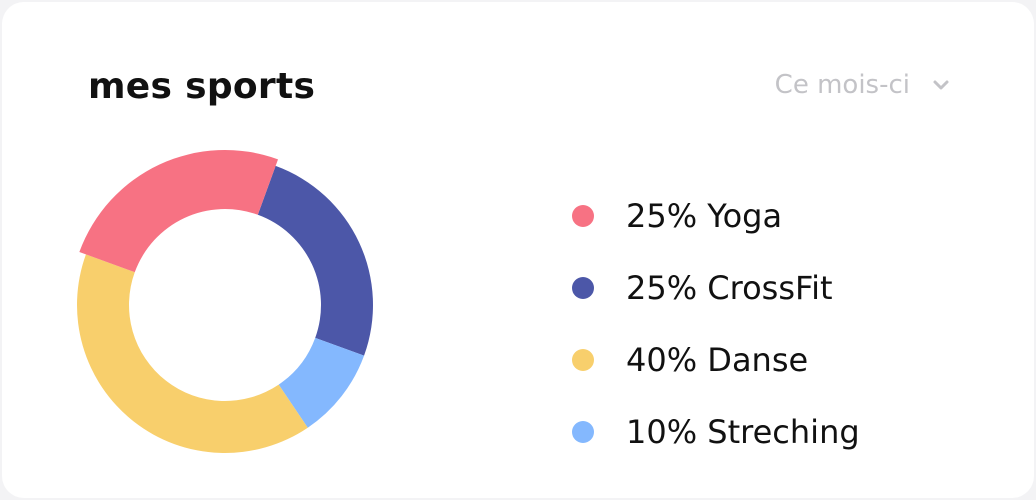 The image size is (1036, 500). What do you see at coordinates (192, 353) in the screenshot?
I see `donut-segment-danse` at bounding box center [192, 353].